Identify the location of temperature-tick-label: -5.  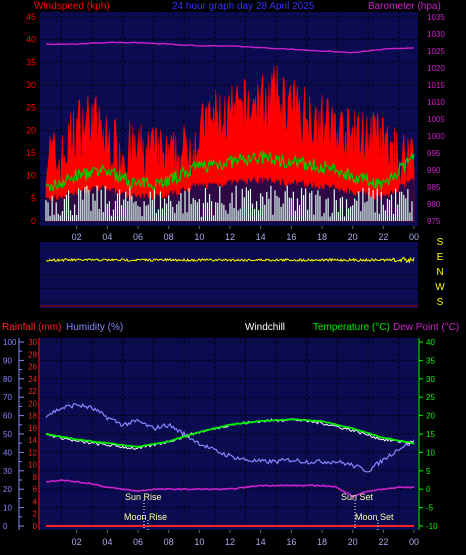
(430, 508).